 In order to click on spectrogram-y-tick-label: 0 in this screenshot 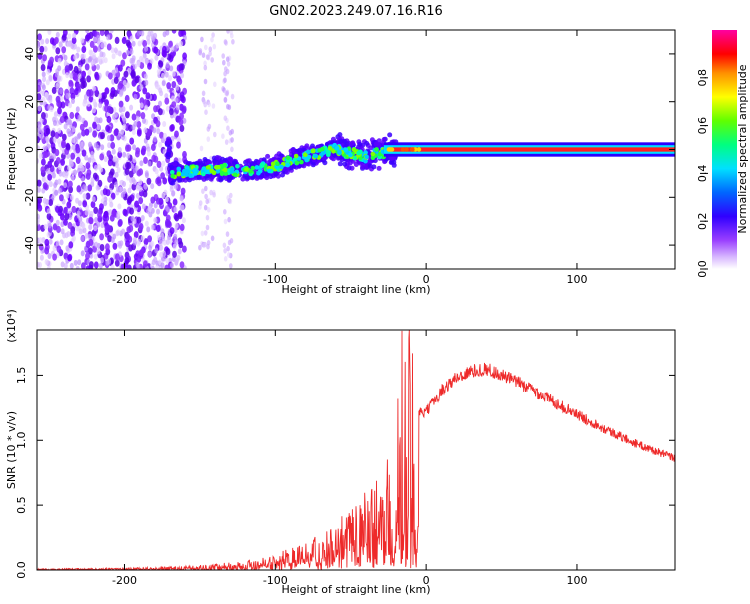, I will do `click(29, 149)`.